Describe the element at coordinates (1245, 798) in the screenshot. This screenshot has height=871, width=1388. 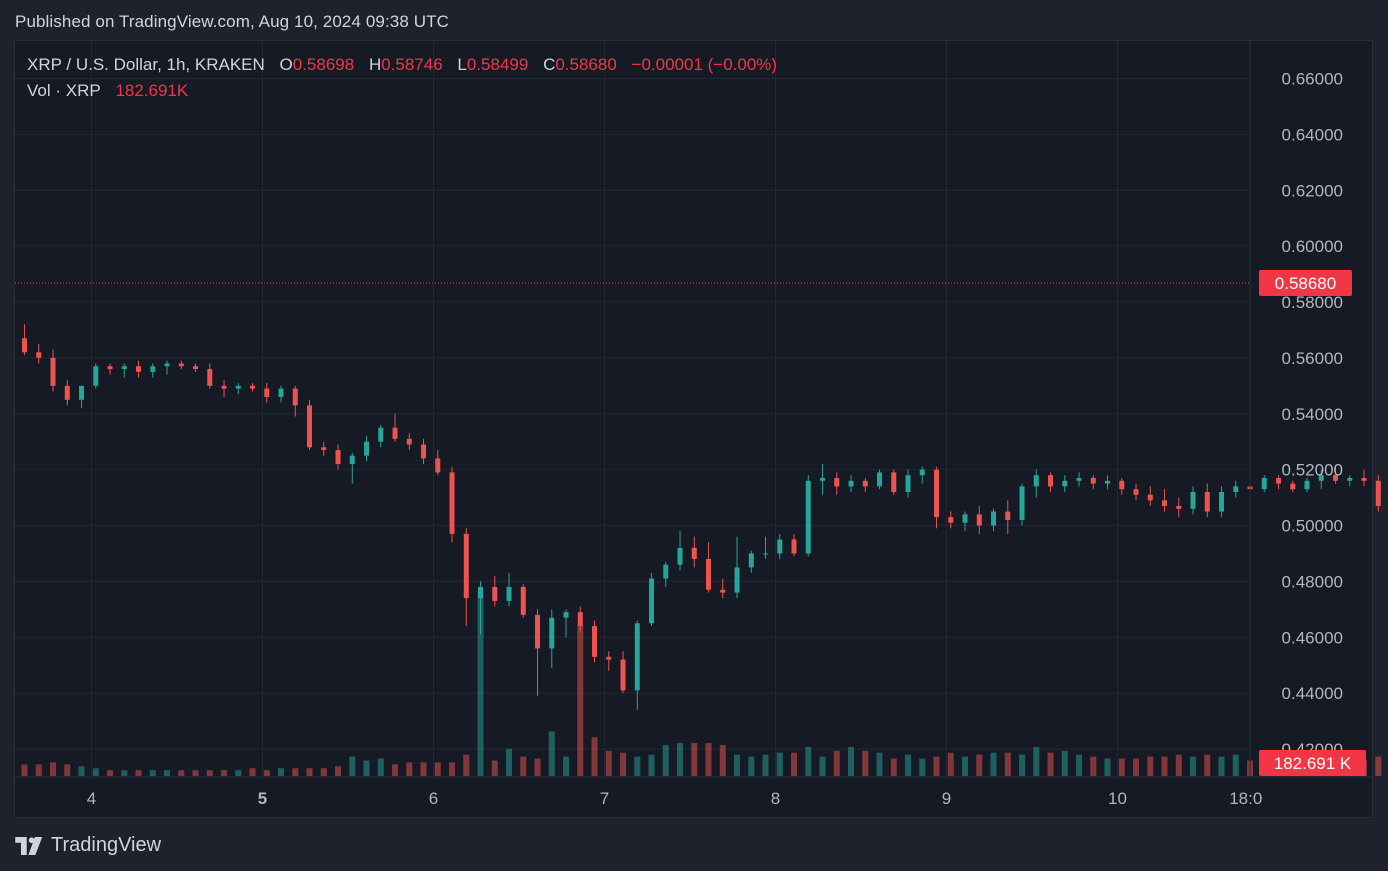
I see `time-tick-label: 18:0` at that location.